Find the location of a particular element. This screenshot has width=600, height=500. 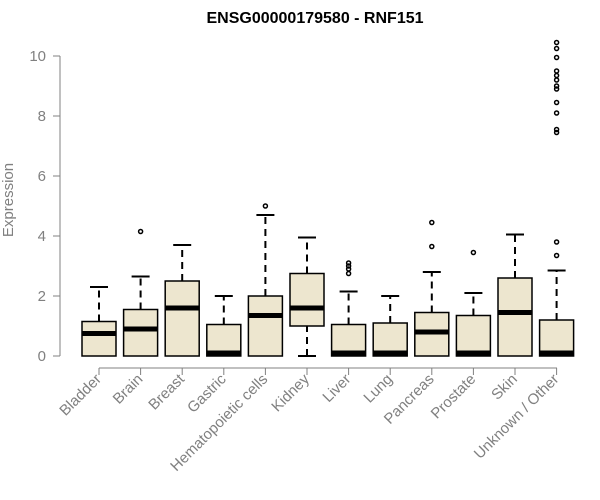

y-tick-label: 0 is located at coordinates (42, 356).